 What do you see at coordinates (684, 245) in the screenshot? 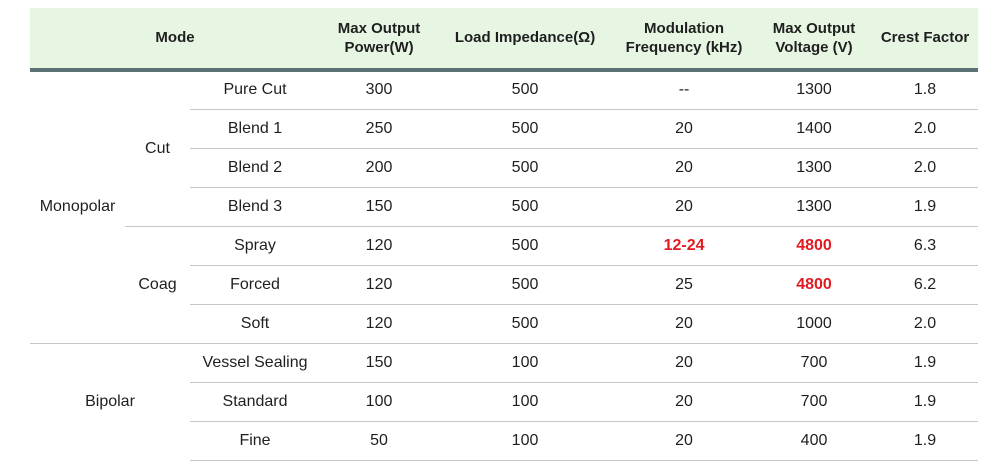
I see `value-cell-frequency: 12-24` at bounding box center [684, 245].